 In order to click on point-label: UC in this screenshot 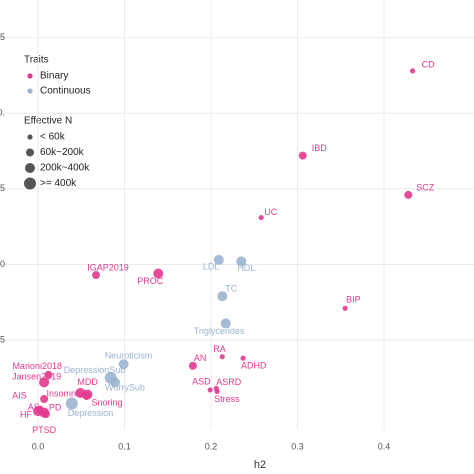, I will do `click(270, 212)`.